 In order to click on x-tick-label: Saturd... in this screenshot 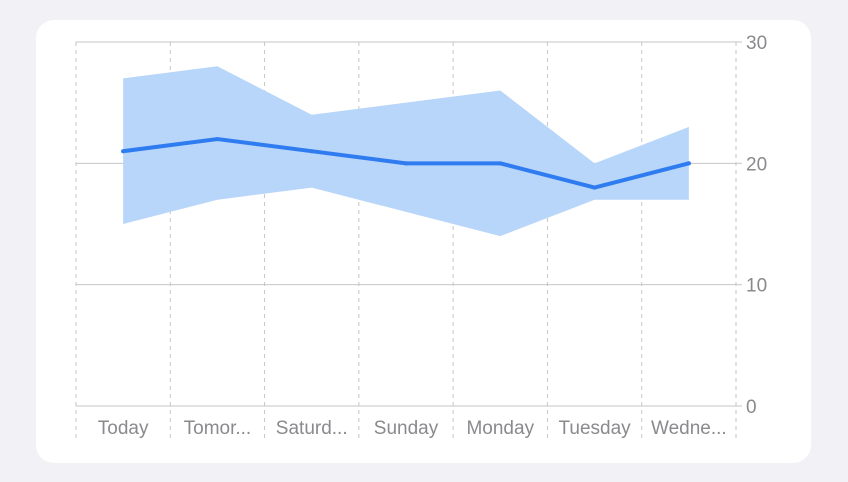, I will do `click(312, 428)`.